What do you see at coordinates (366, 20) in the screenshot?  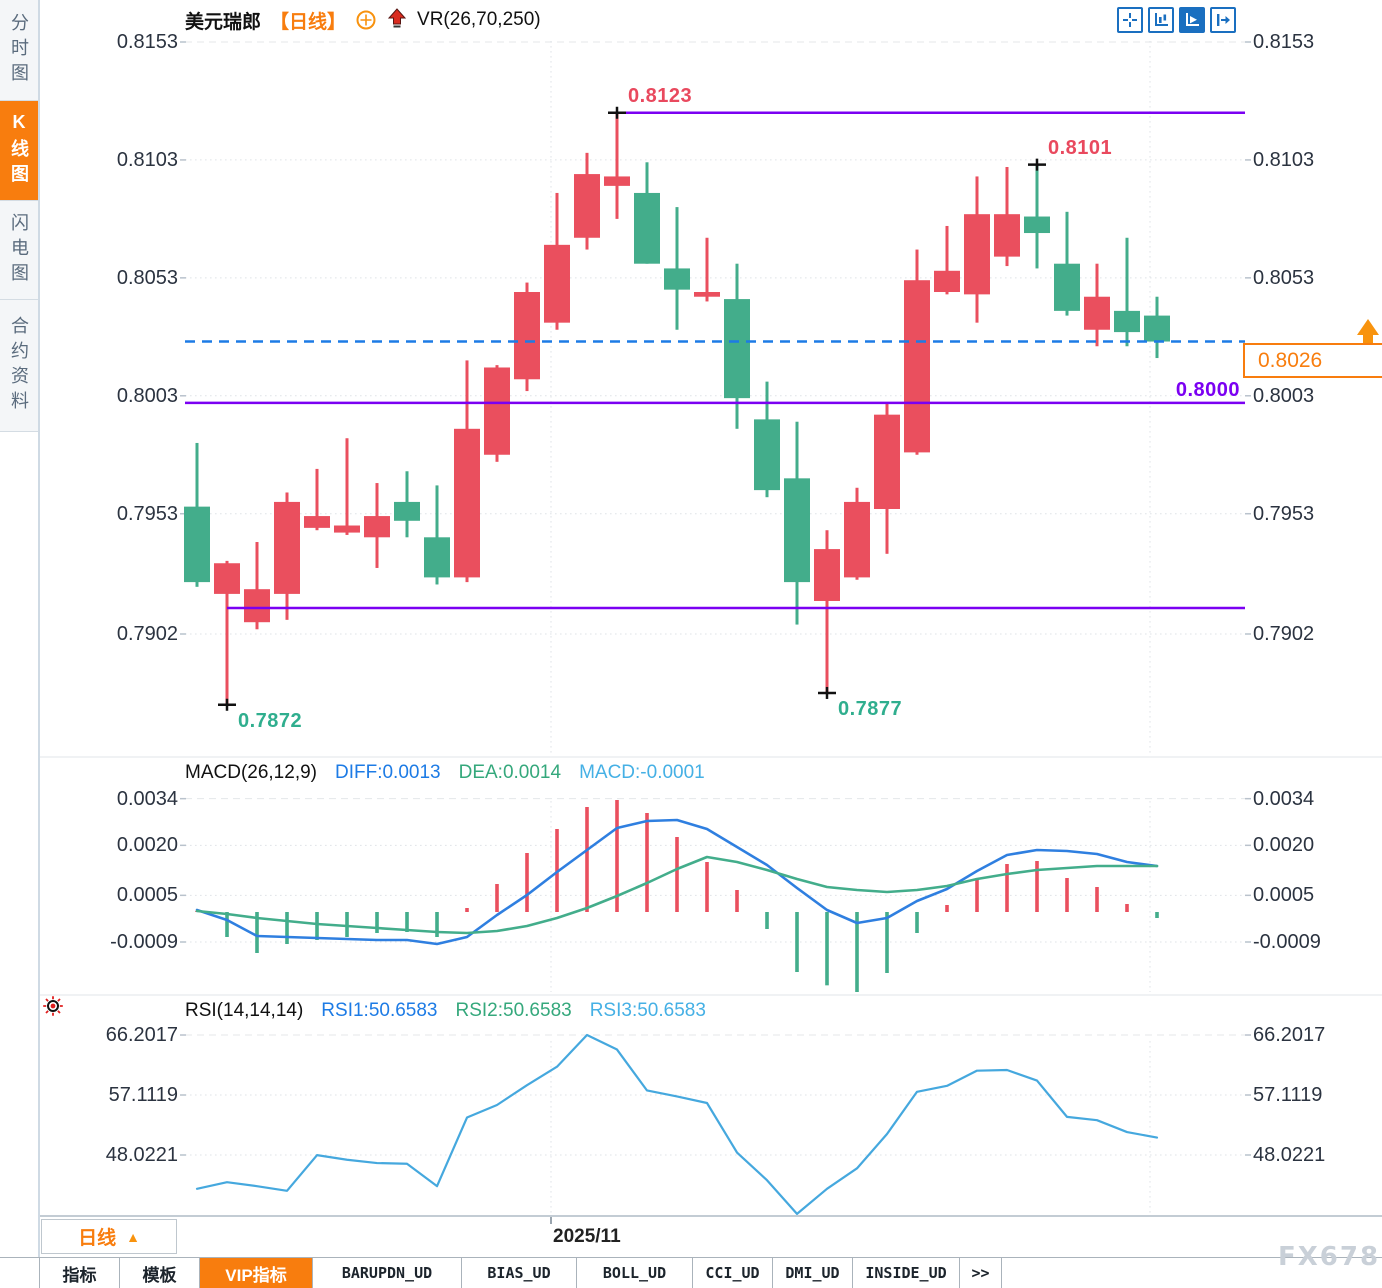 I see `circle-plus-icon` at bounding box center [366, 20].